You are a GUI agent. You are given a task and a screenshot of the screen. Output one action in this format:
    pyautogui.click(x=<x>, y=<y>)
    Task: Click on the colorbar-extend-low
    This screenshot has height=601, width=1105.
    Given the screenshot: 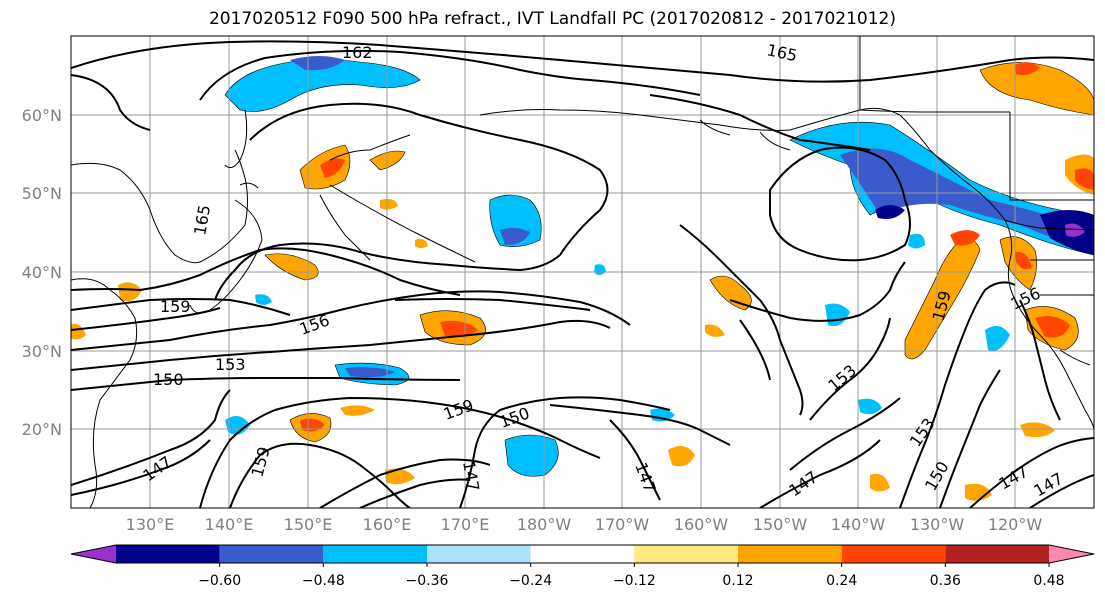 What is the action you would take?
    pyautogui.click(x=93, y=554)
    